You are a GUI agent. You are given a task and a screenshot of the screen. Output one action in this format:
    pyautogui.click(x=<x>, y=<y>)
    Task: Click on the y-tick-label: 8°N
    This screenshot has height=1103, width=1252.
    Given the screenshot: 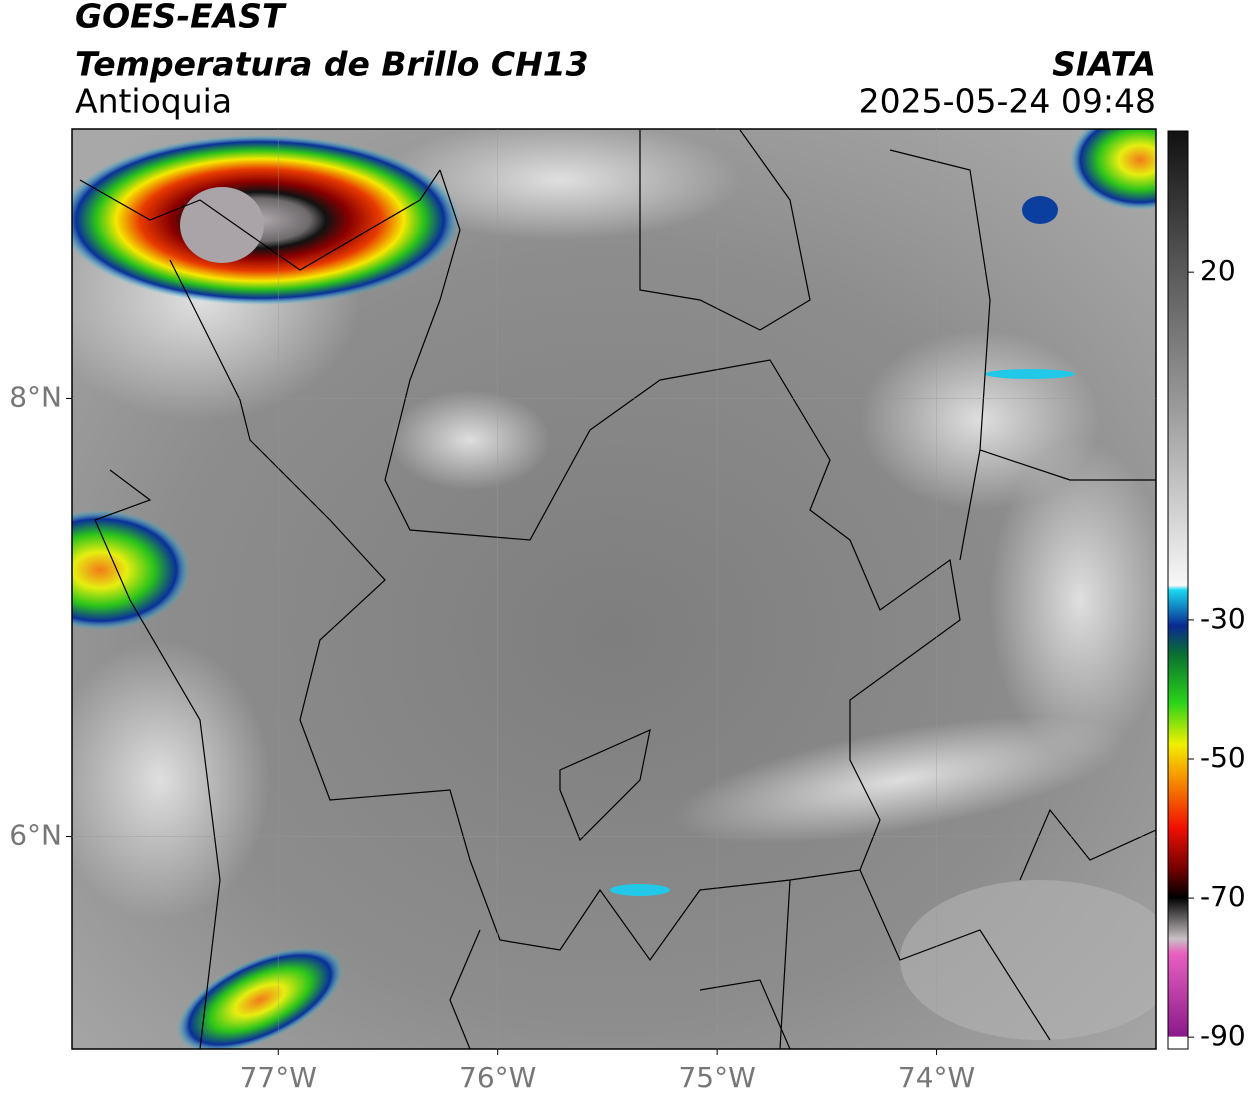 What is the action you would take?
    pyautogui.click(x=35, y=396)
    